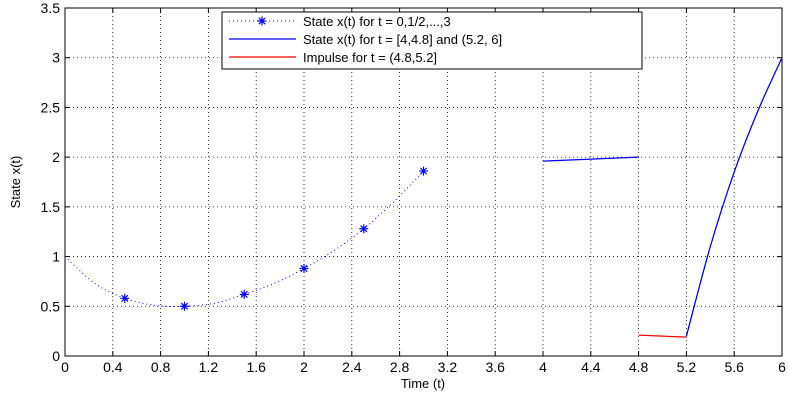  What do you see at coordinates (495, 367) in the screenshot?
I see `x-tick-label: 3.6` at bounding box center [495, 367].